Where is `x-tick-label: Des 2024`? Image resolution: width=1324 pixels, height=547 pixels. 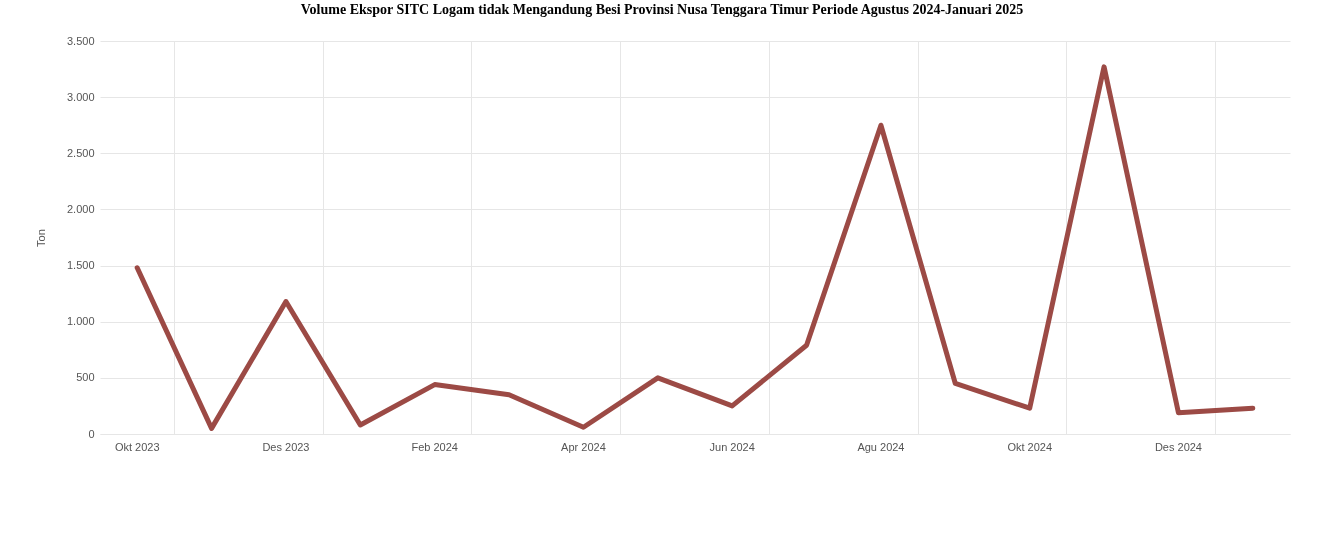 x-tick-label: Des 2024 is located at coordinates (1178, 446).